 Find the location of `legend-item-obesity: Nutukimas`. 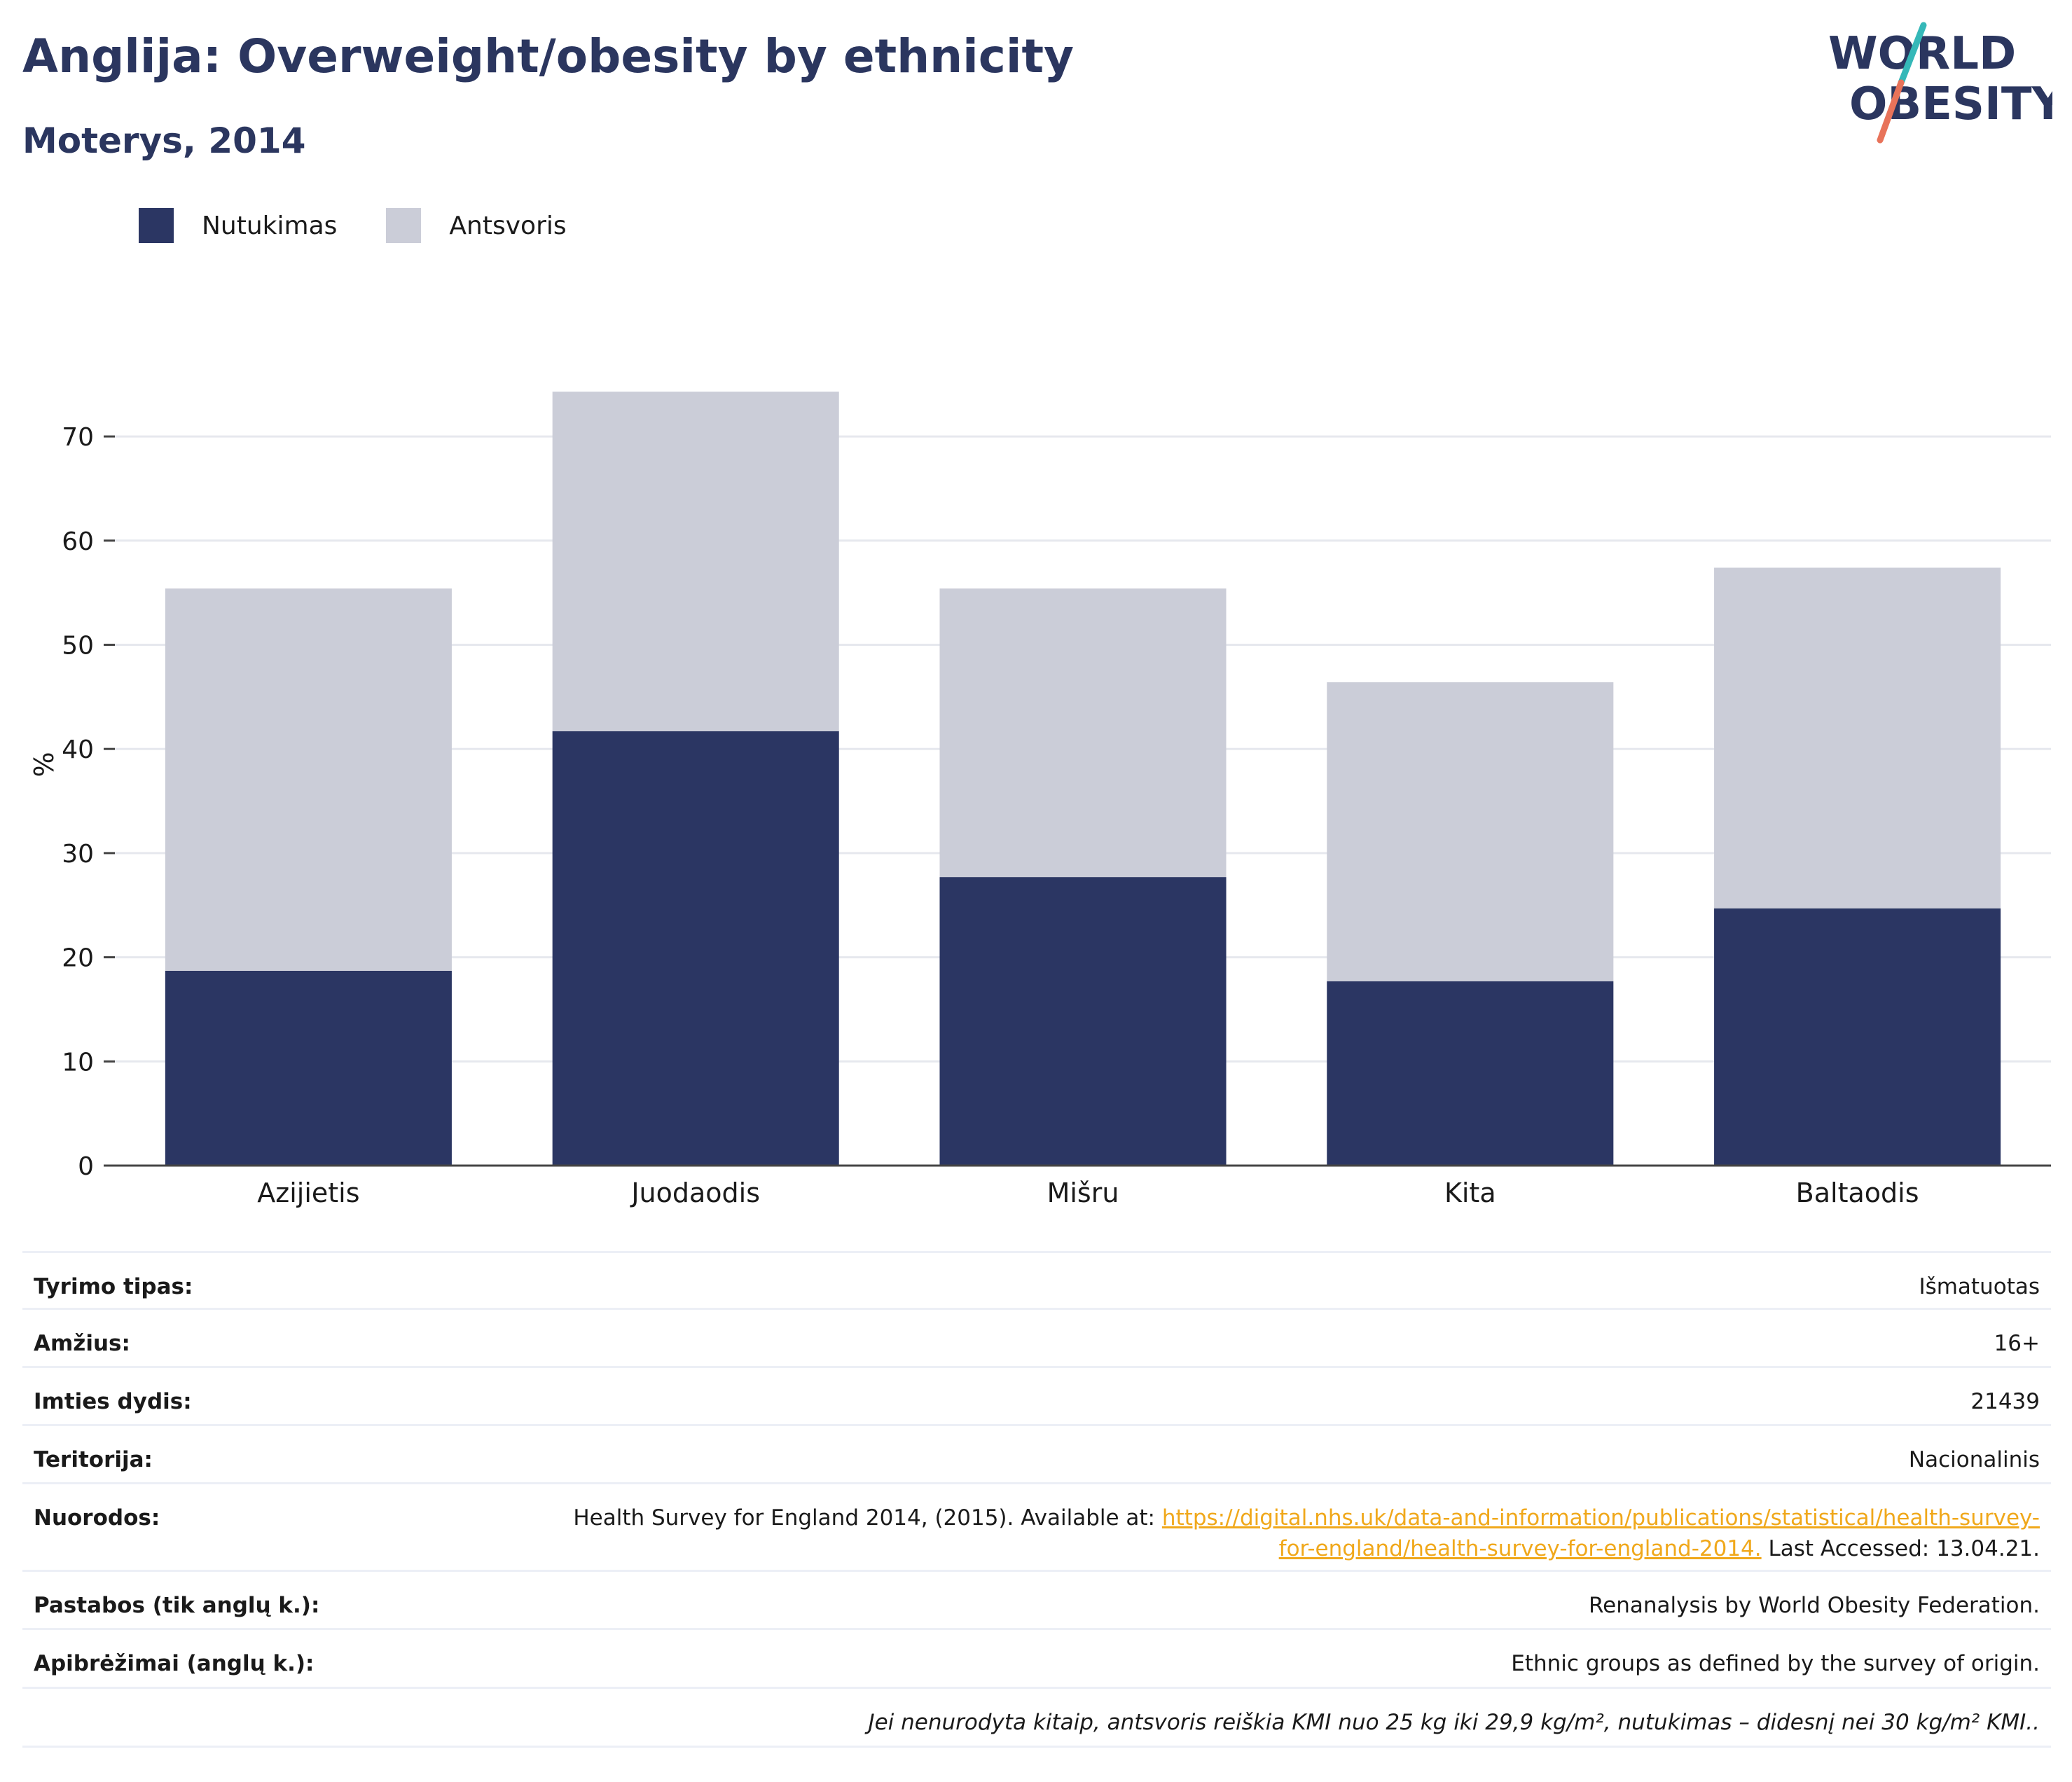

legend-item-obesity: Nutukimas is located at coordinates (238, 225).